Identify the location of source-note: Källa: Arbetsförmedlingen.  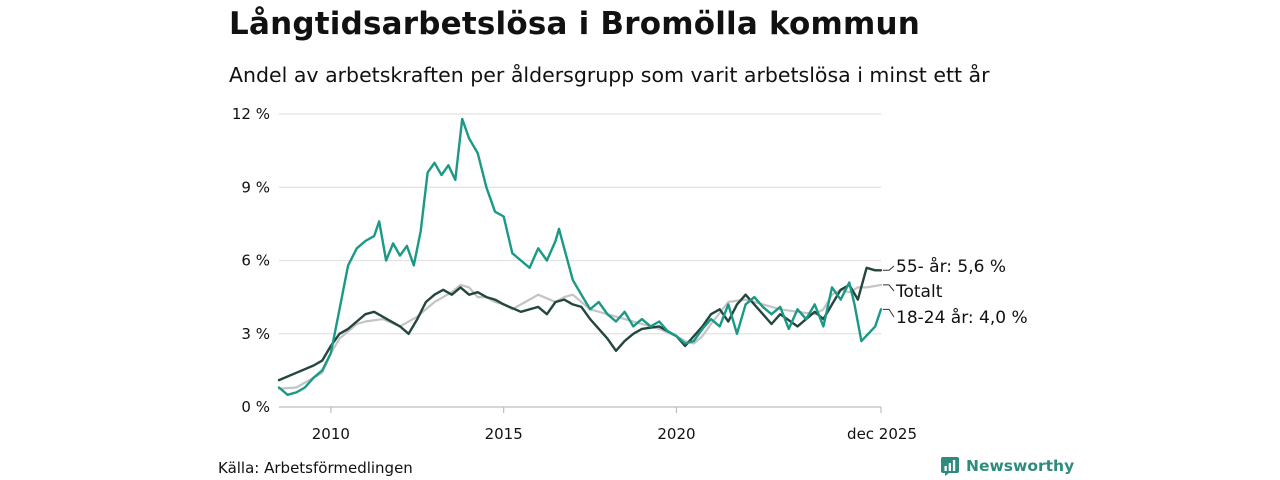
(315, 468).